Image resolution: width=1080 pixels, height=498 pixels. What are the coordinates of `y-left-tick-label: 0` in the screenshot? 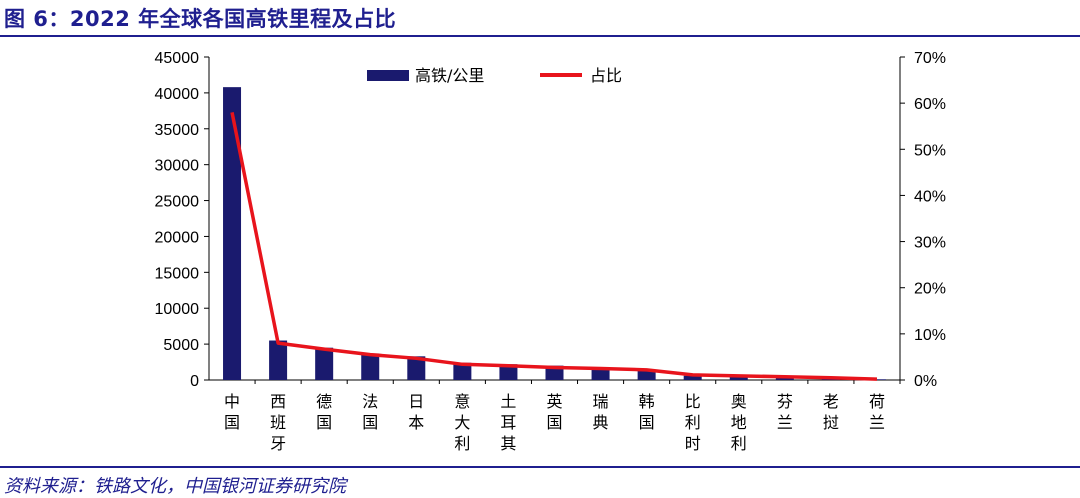 It's located at (194, 381).